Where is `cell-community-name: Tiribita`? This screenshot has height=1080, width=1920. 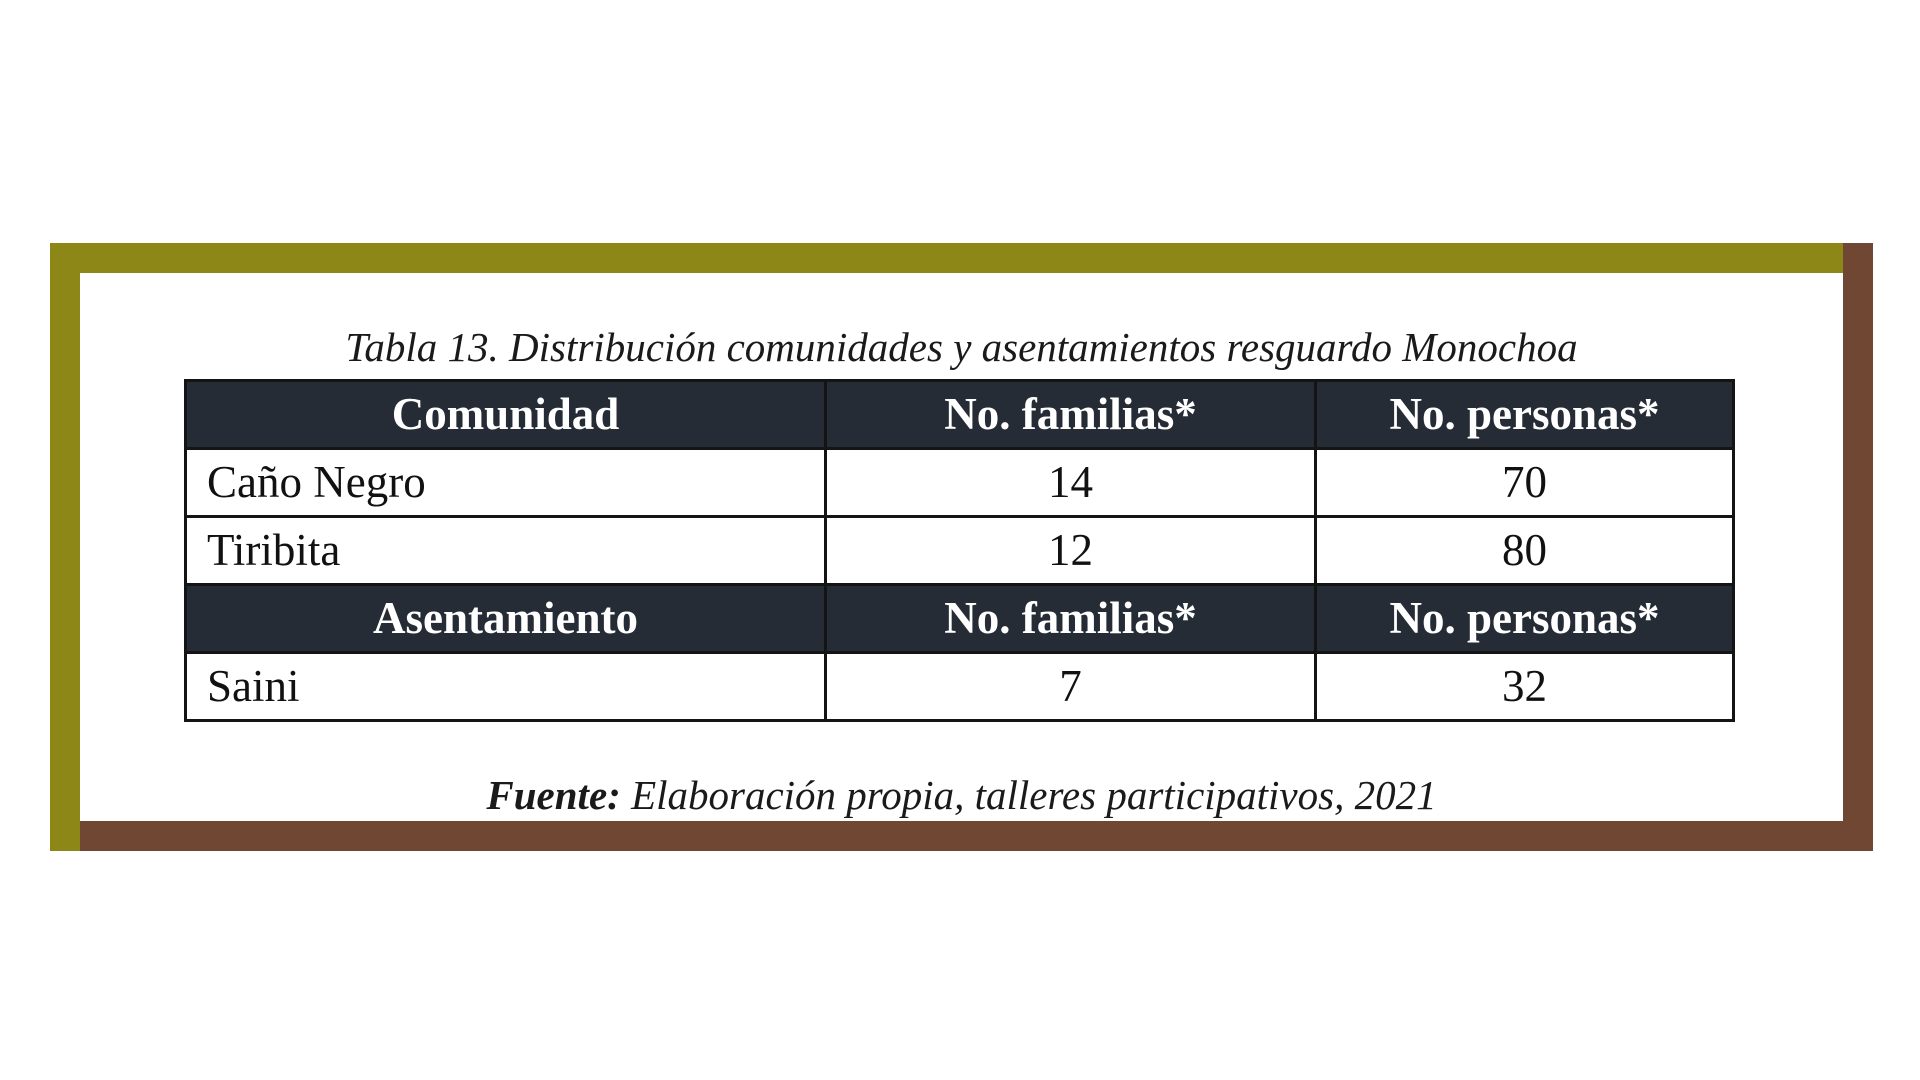 cell-community-name: Tiribita is located at coordinates (505, 550).